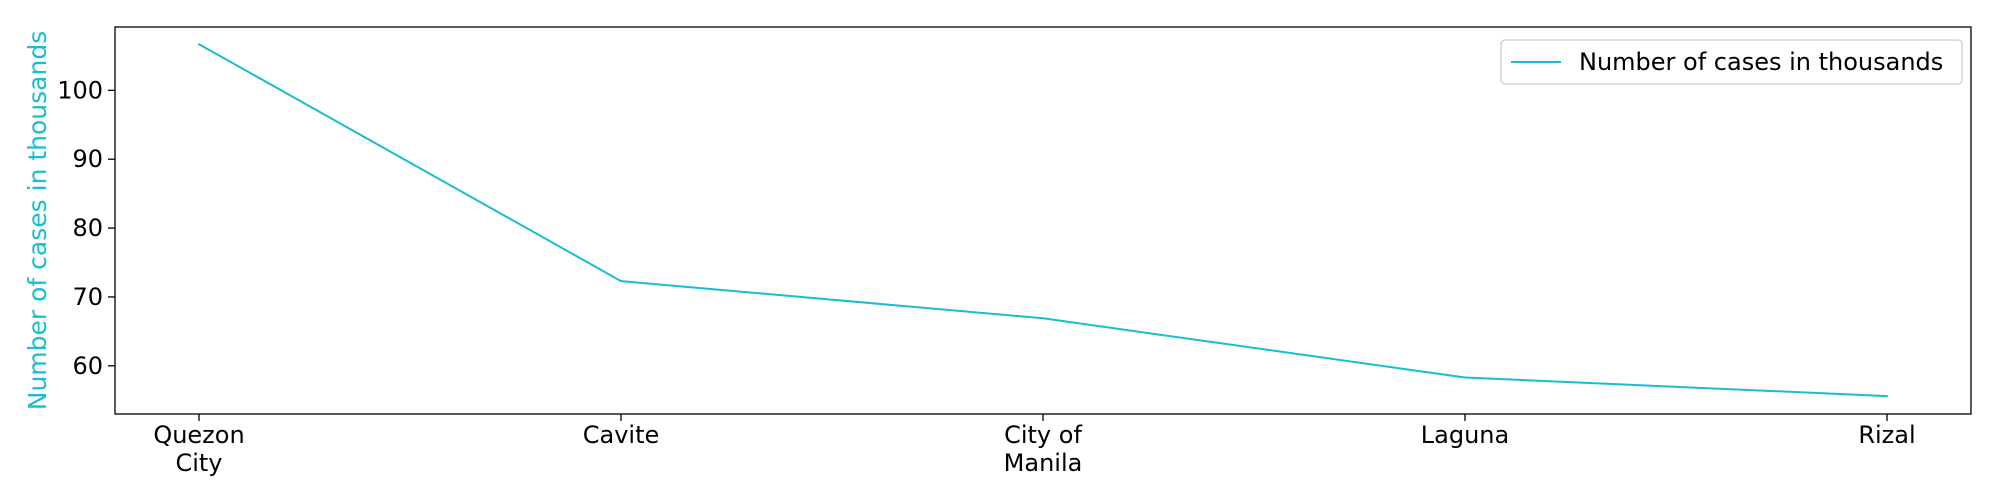 The height and width of the screenshot is (500, 2000). I want to click on x-tick-label: Laguna, so click(1465, 435).